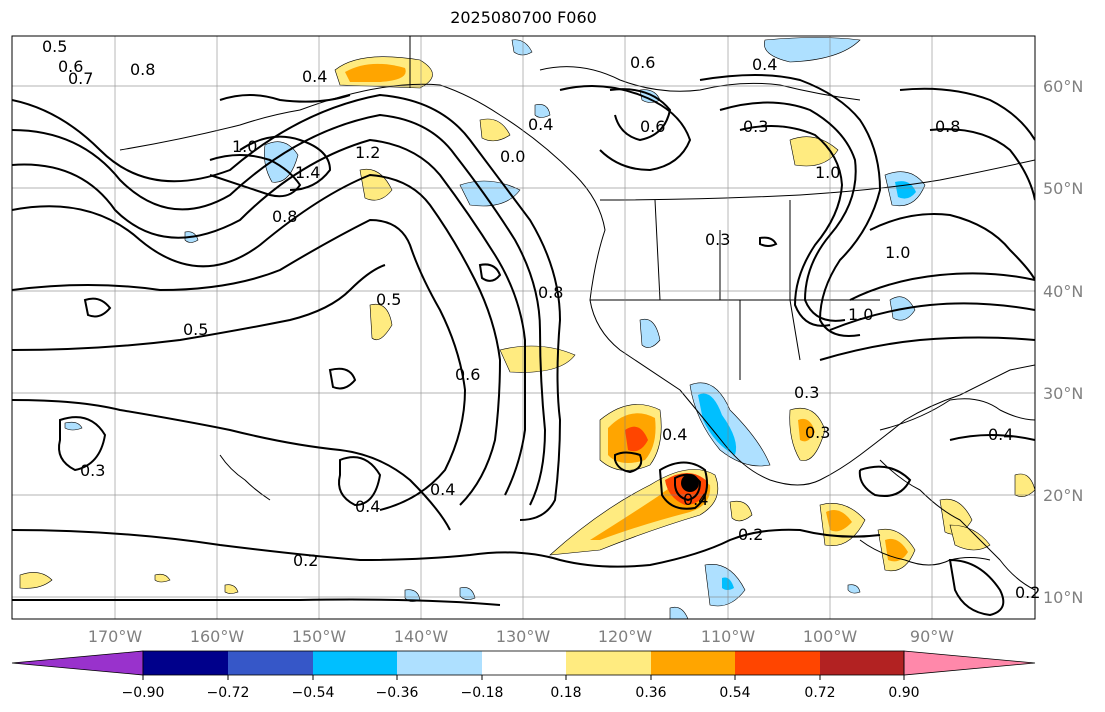  What do you see at coordinates (307, 172) in the screenshot?
I see `contour-label: 1.4` at bounding box center [307, 172].